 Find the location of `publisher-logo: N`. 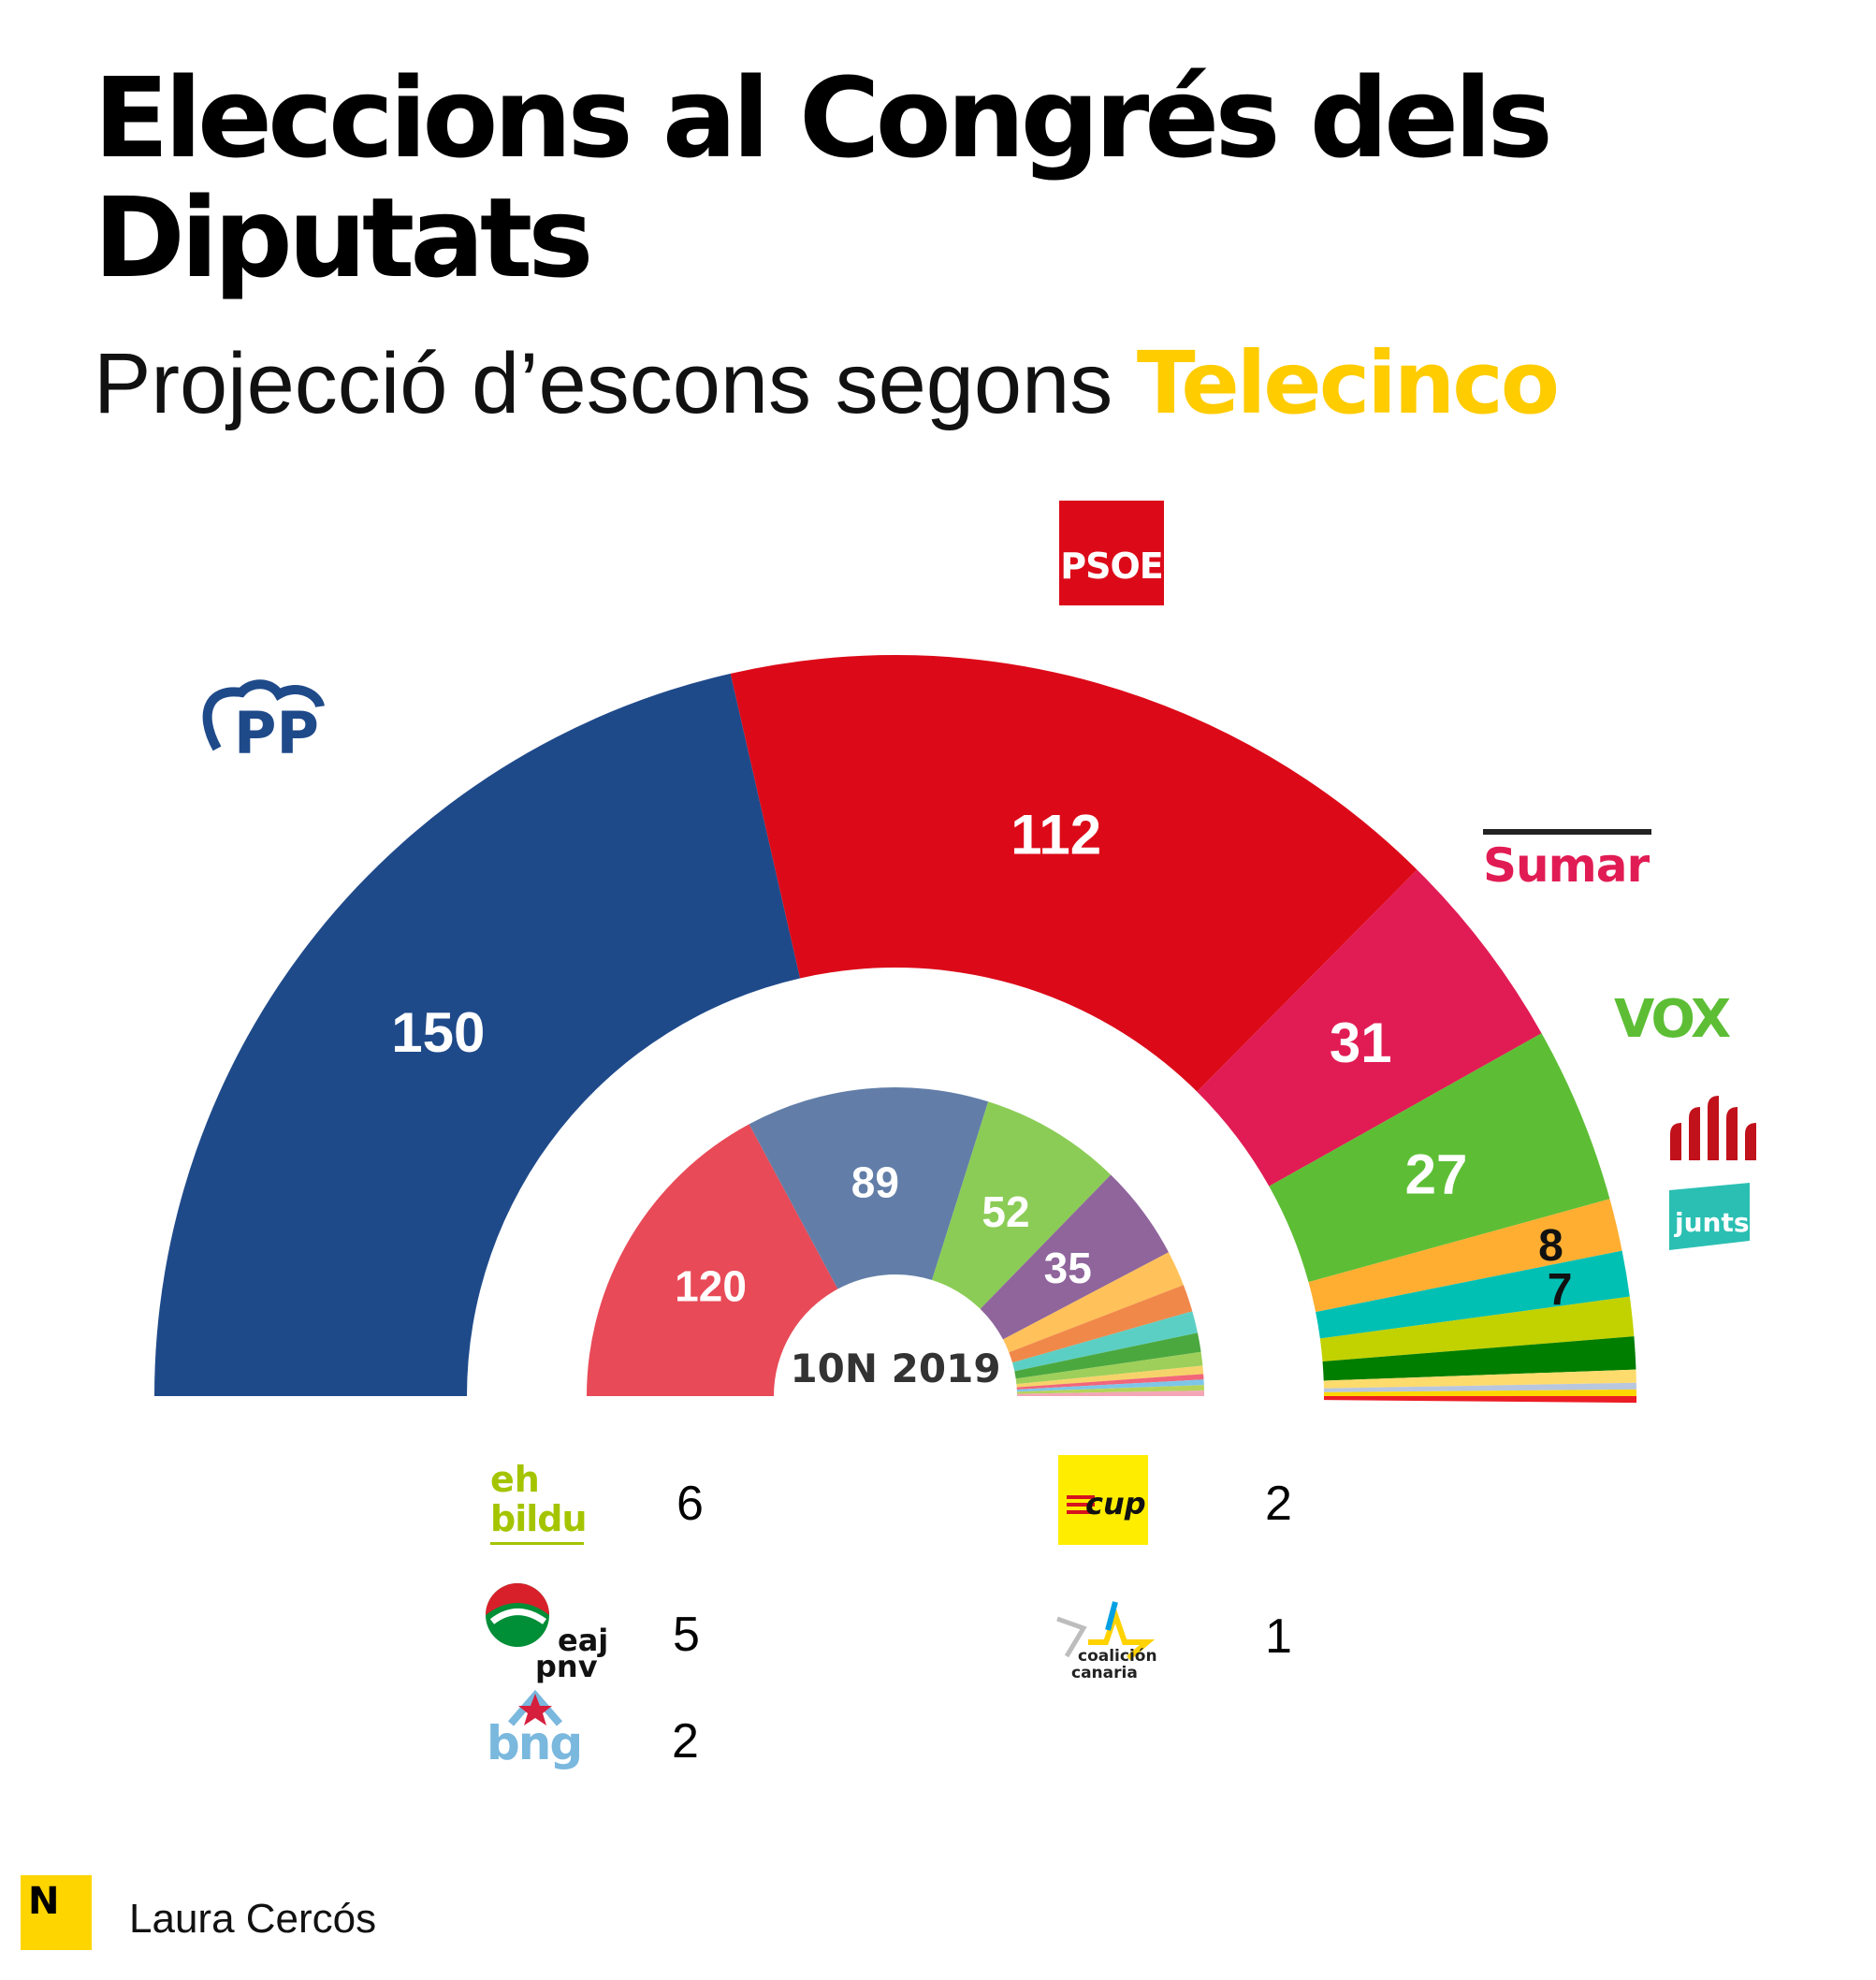

publisher-logo: N is located at coordinates (56, 1912).